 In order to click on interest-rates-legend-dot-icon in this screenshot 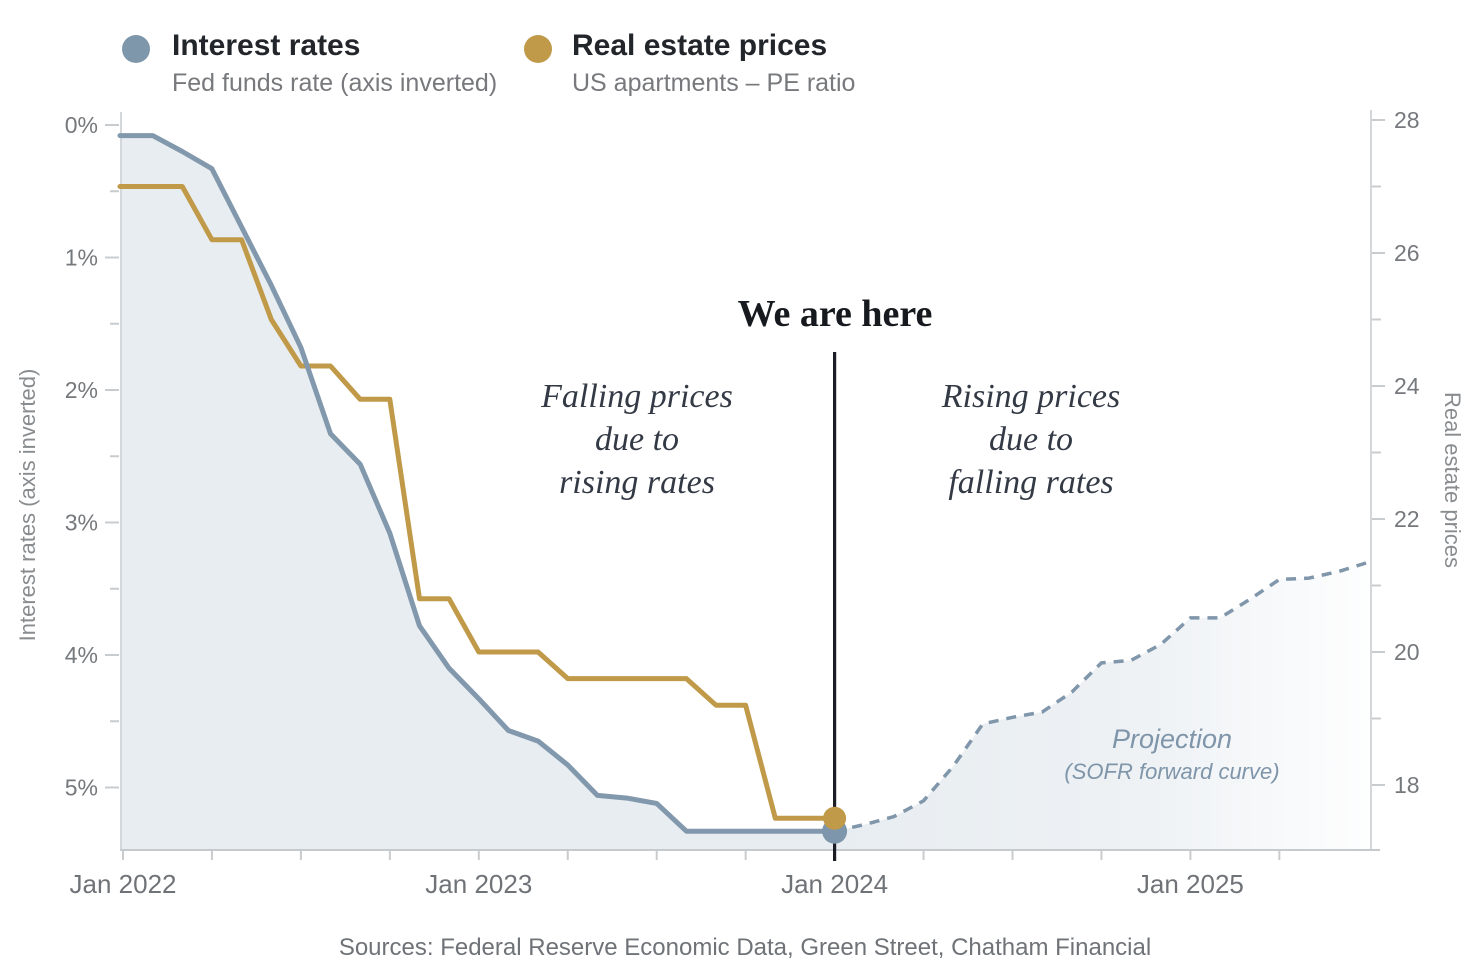, I will do `click(136, 49)`.